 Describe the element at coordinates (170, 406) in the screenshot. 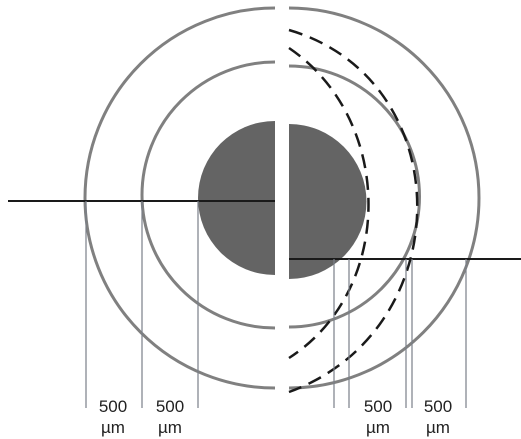

I see `label-left-inner-value: 500` at that location.